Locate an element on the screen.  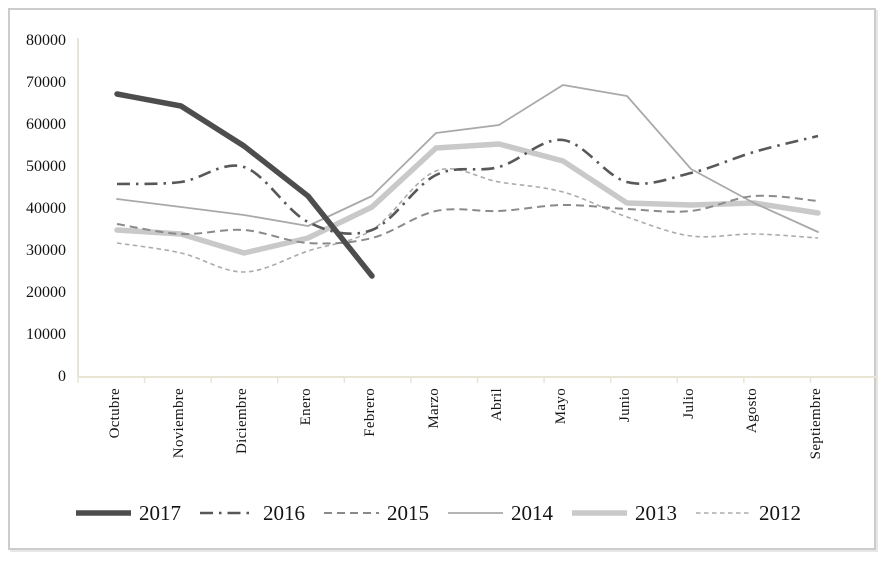
y-axis-label: 40000 is located at coordinates (46, 208).